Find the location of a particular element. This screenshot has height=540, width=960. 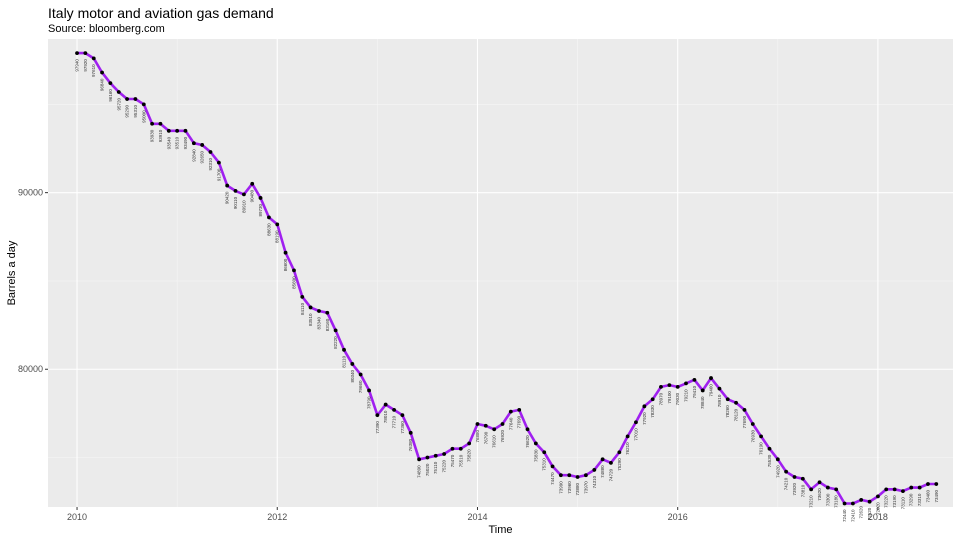

point-label: 78840 is located at coordinates (702, 402).